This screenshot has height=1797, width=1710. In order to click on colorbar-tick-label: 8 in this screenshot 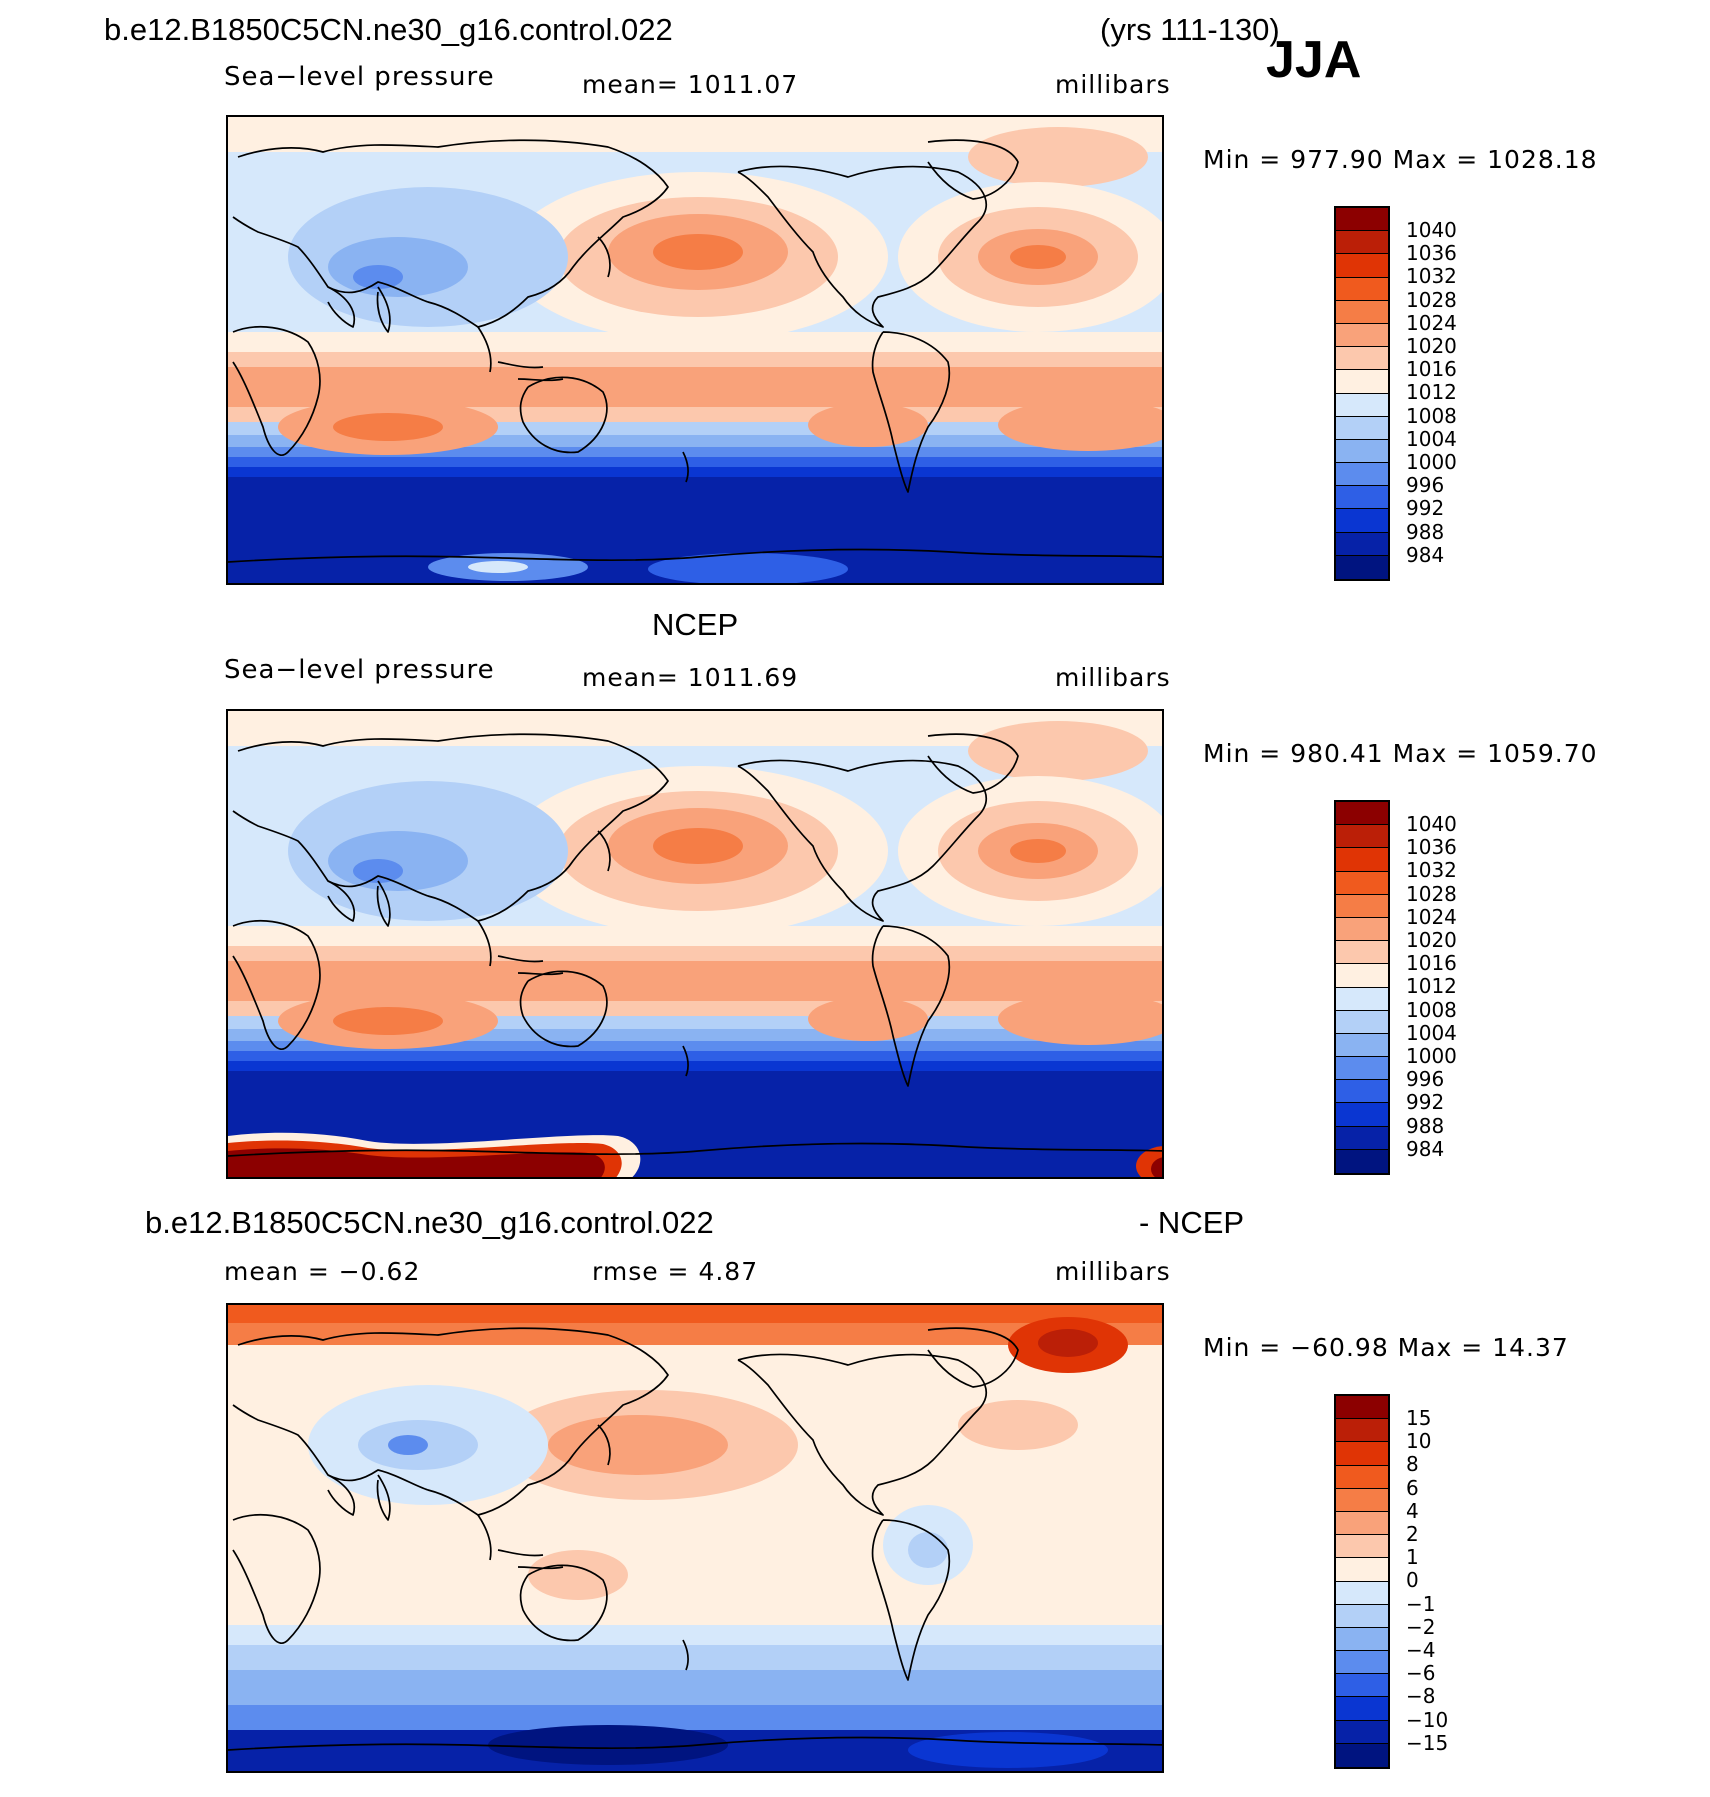, I will do `click(1412, 1464)`.